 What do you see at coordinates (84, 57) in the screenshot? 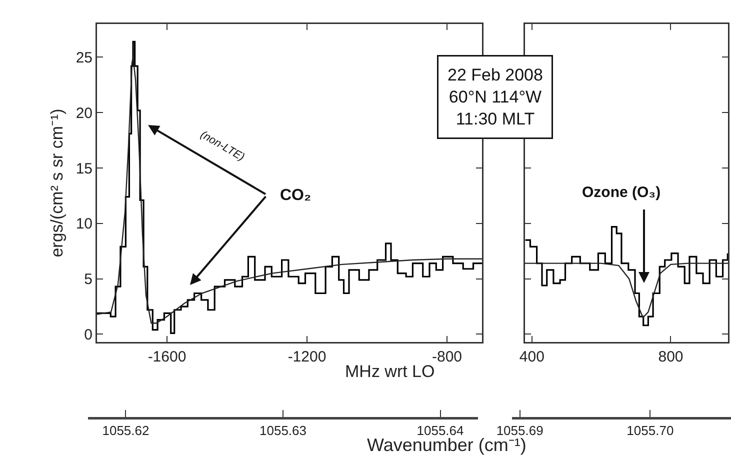
I see `y-tick-label: 25` at bounding box center [84, 57].